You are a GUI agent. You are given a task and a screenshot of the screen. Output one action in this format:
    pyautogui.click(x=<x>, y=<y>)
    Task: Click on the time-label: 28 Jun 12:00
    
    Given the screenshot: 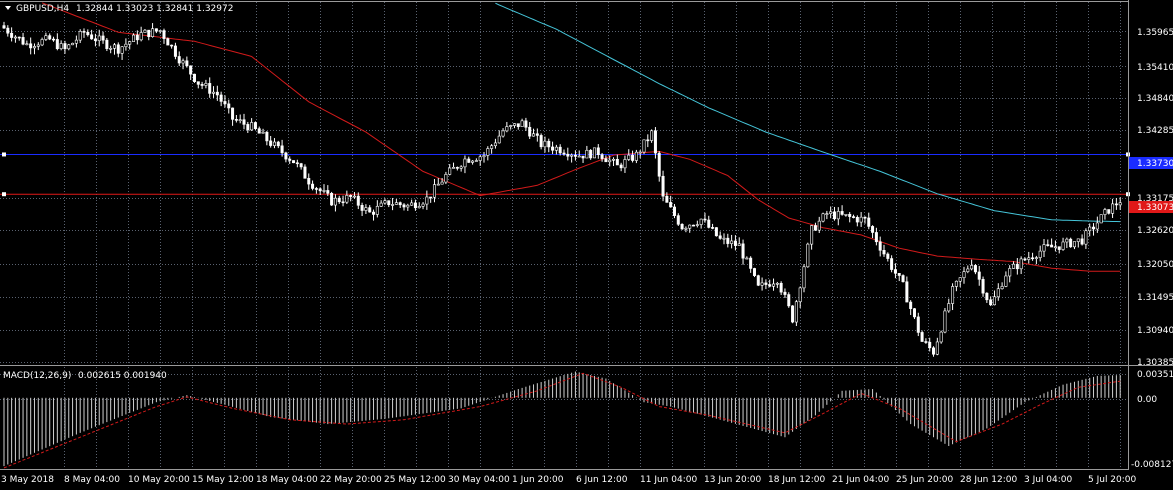 What is the action you would take?
    pyautogui.click(x=988, y=480)
    